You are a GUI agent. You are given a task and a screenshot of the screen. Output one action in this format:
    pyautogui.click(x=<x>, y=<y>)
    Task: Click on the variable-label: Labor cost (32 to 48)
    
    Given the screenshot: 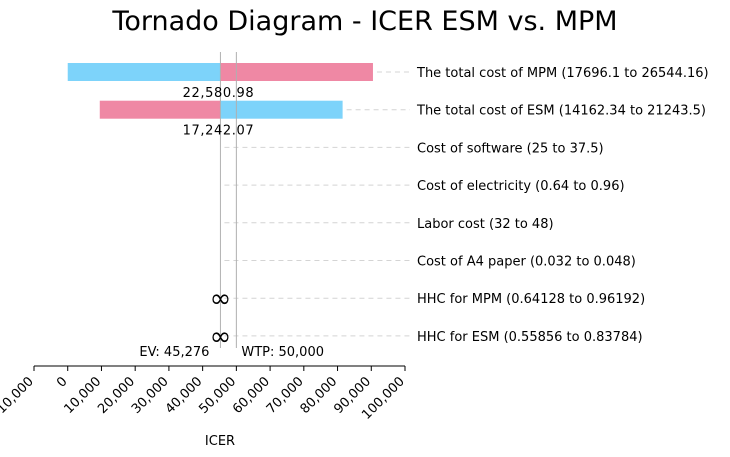 What is the action you would take?
    pyautogui.click(x=485, y=224)
    